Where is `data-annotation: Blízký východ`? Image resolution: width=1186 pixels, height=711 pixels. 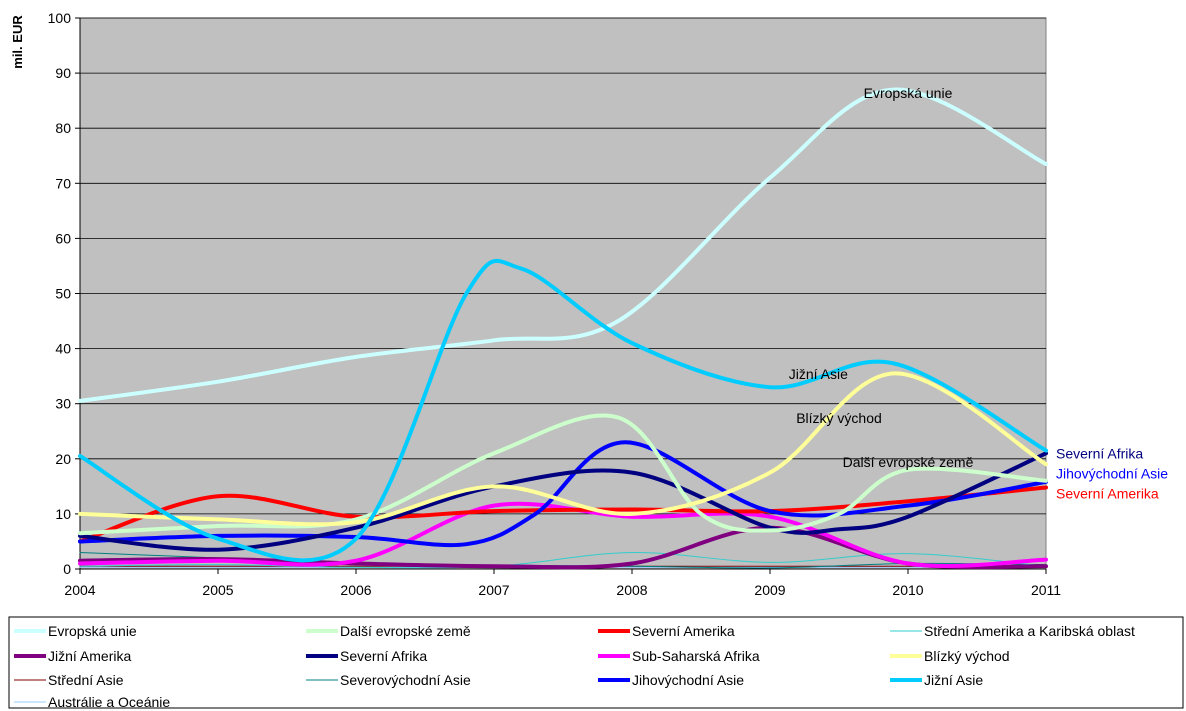 data-annotation: Blízký východ is located at coordinates (839, 418).